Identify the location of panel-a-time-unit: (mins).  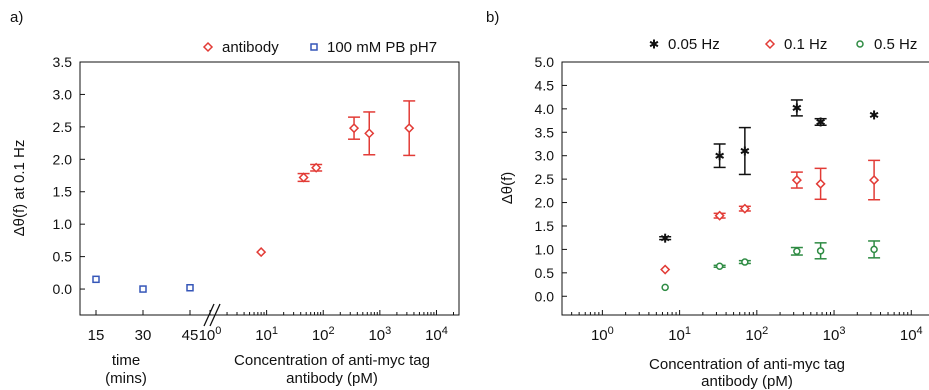
(126, 378).